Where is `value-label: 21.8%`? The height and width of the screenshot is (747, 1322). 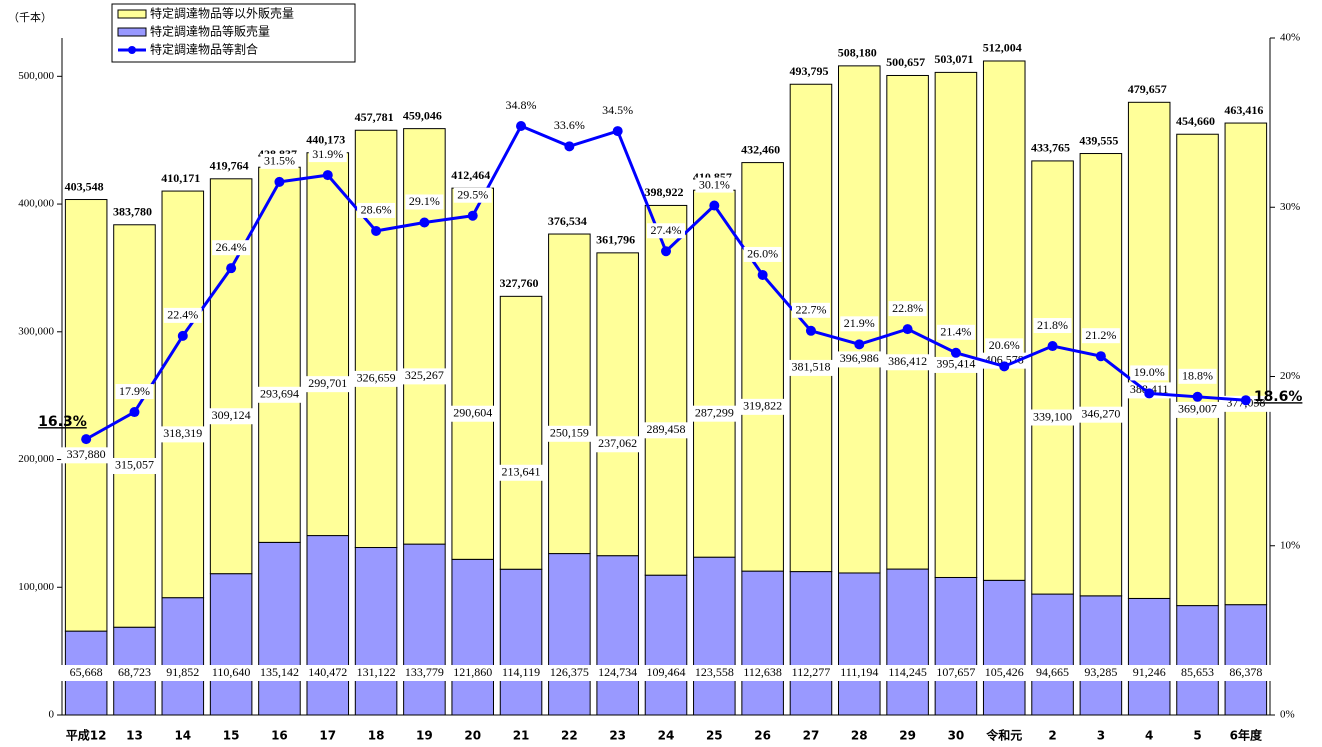
value-label: 21.8% is located at coordinates (1052, 325).